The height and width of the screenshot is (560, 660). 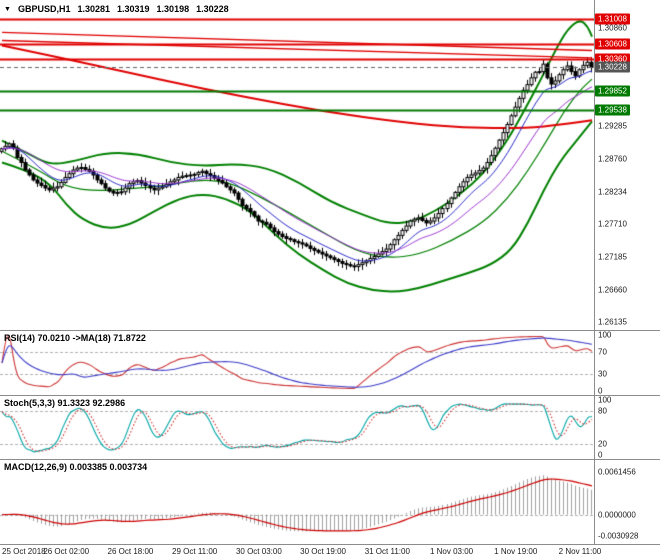 What do you see at coordinates (612, 110) in the screenshot?
I see `support-price-badge: 1.29538` at bounding box center [612, 110].